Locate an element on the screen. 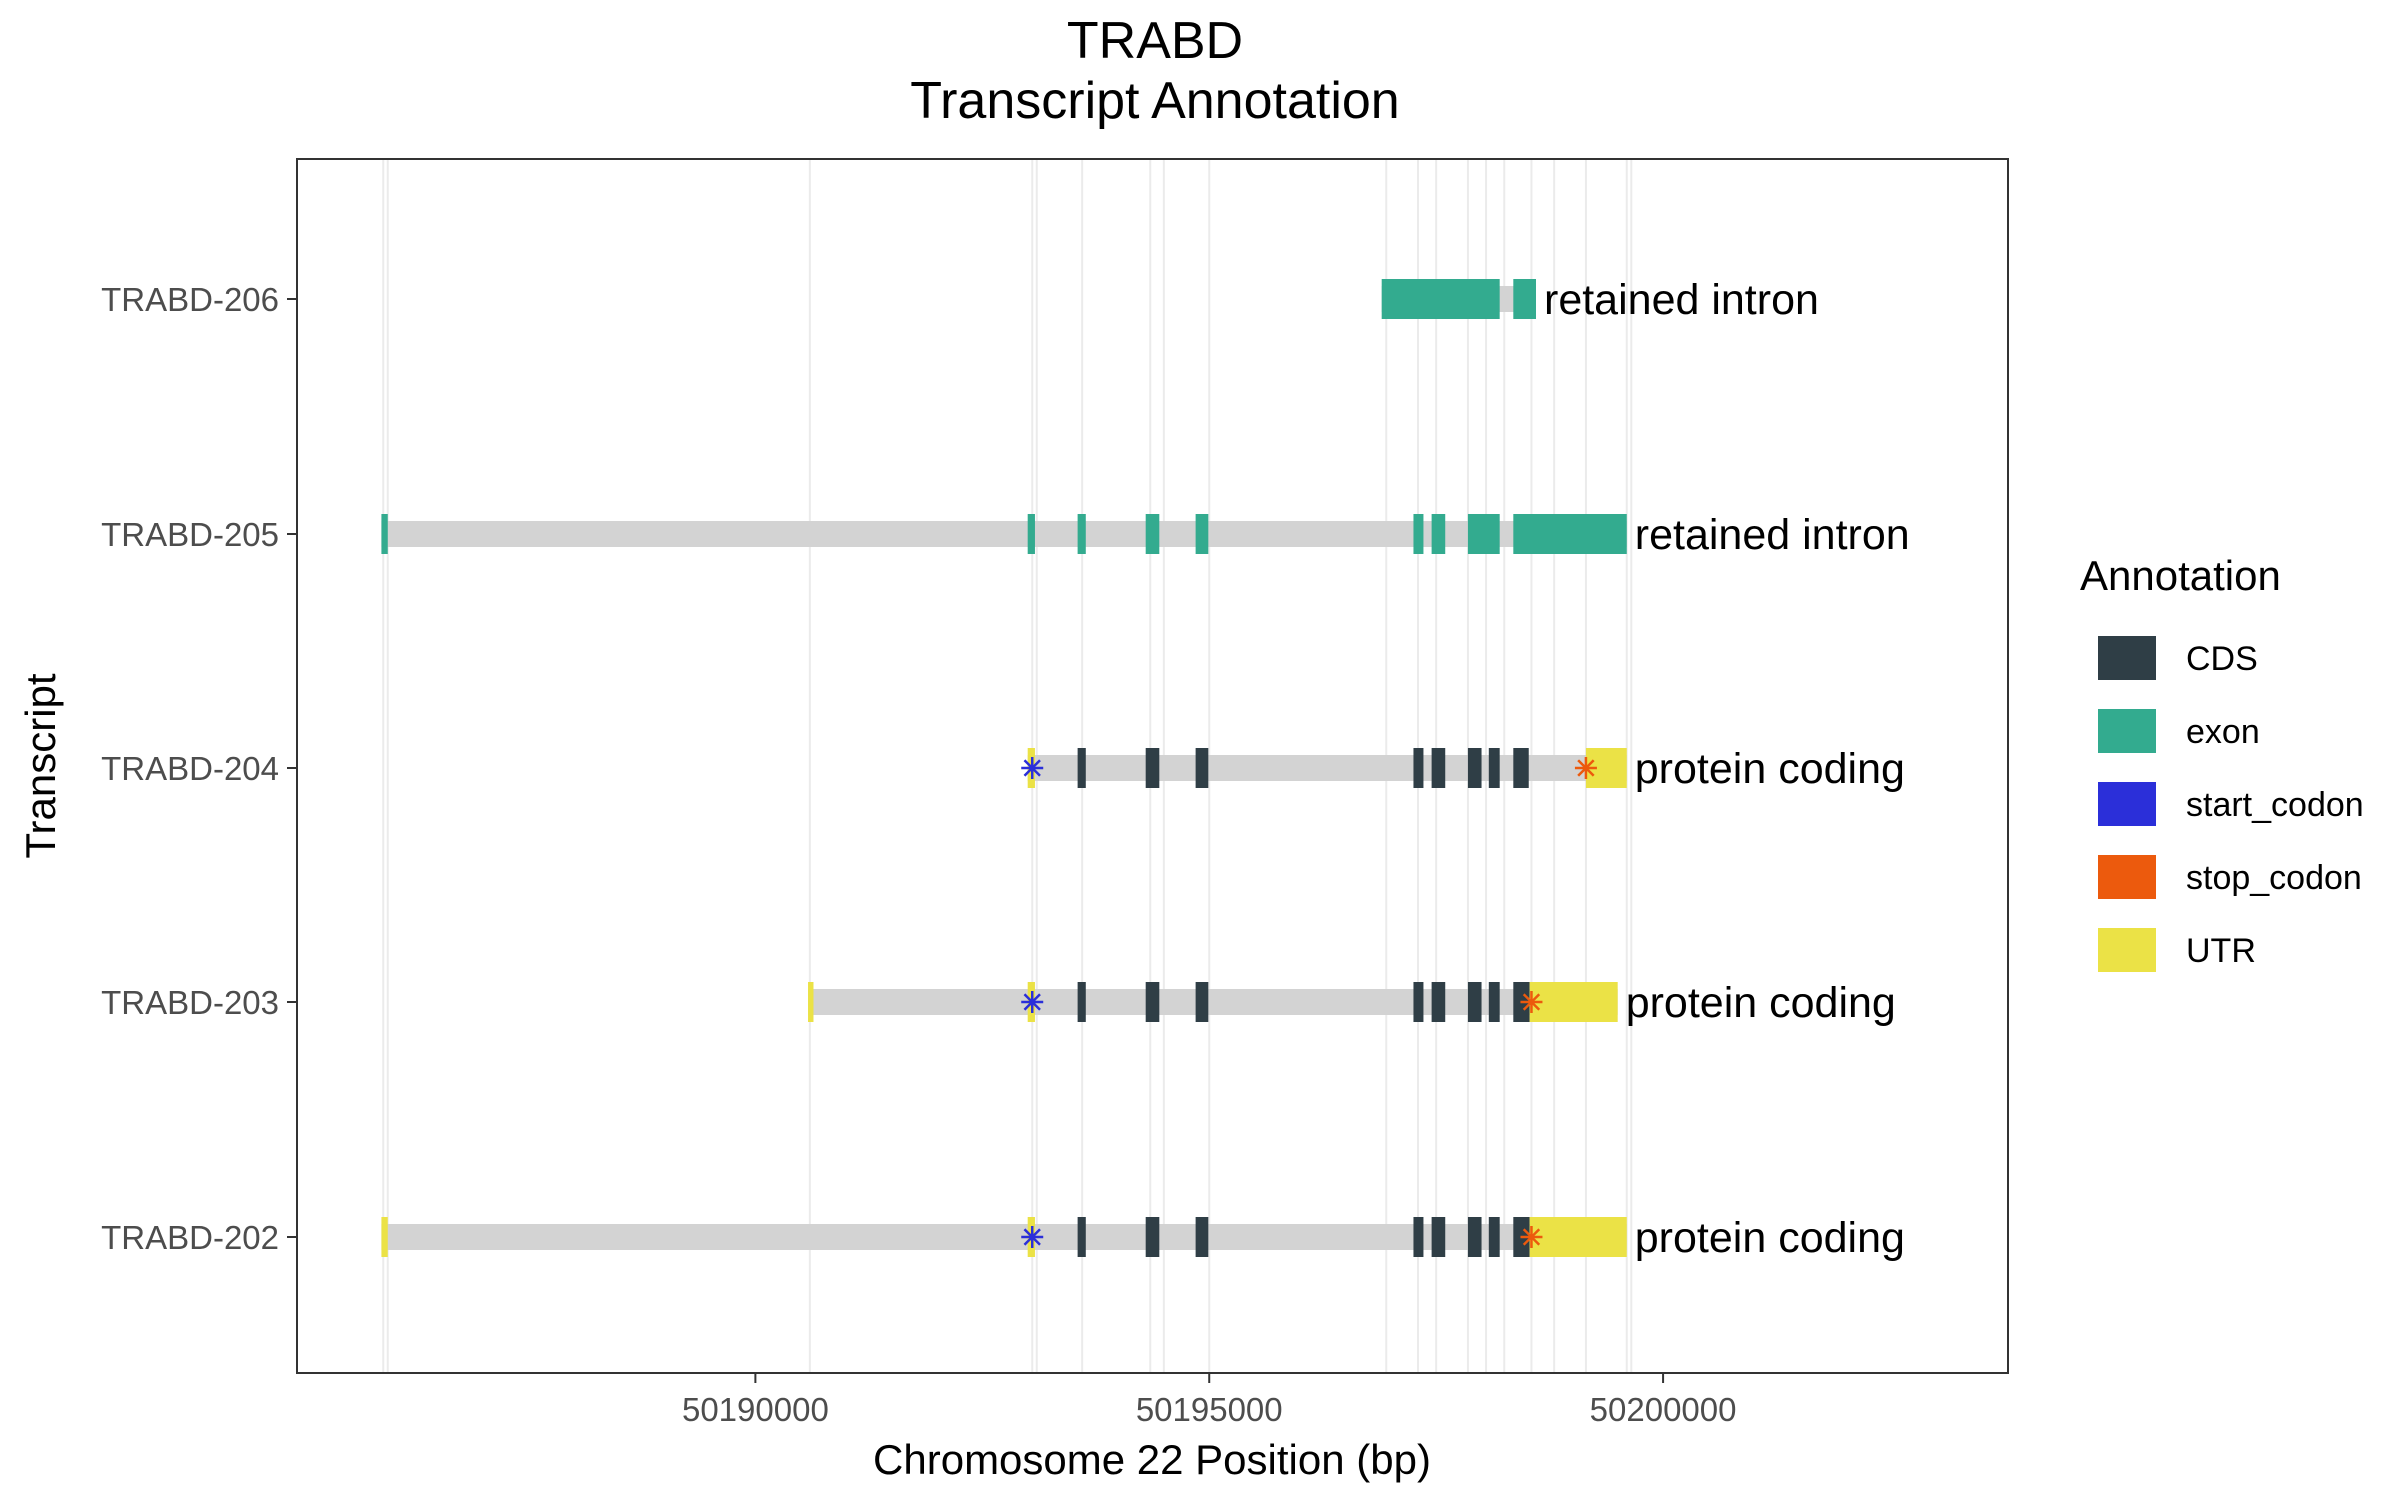 The image size is (2400, 1500). y-tick-label: TRABD-202 is located at coordinates (190, 1237).